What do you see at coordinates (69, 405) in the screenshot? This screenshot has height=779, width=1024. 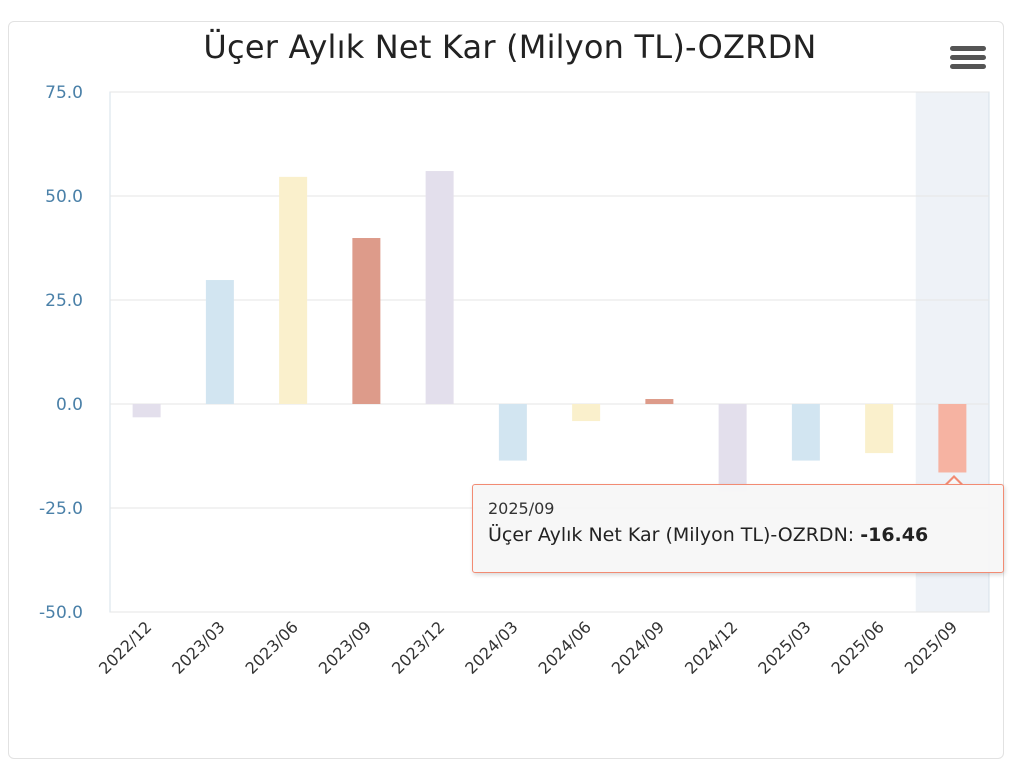 I see `y-tick-label: 0.0` at bounding box center [69, 405].